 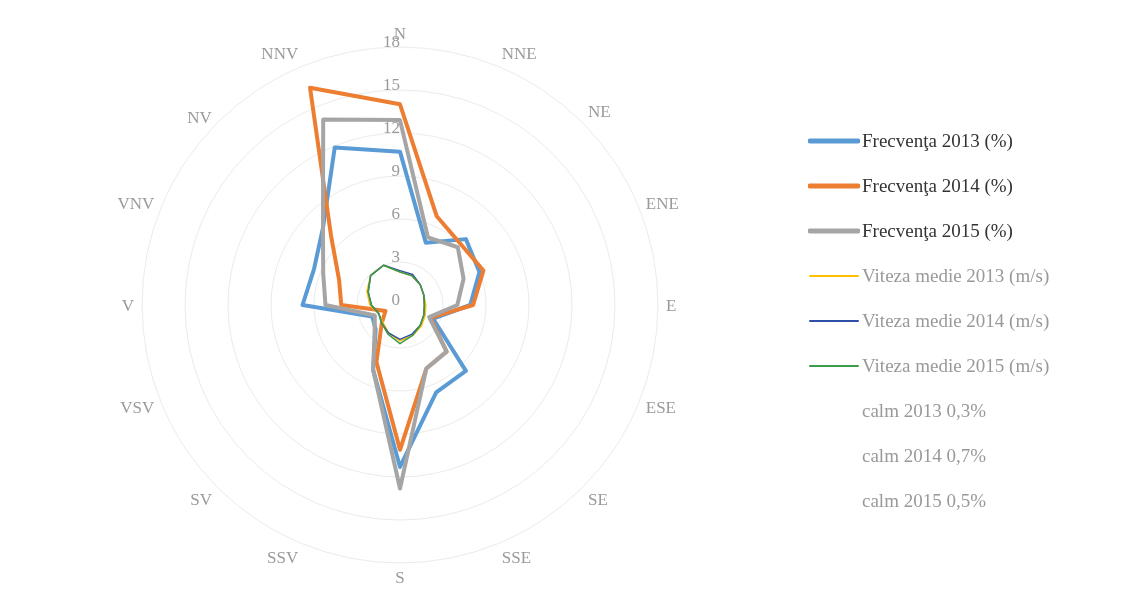 What do you see at coordinates (200, 117) in the screenshot?
I see `spoke-label: NV` at bounding box center [200, 117].